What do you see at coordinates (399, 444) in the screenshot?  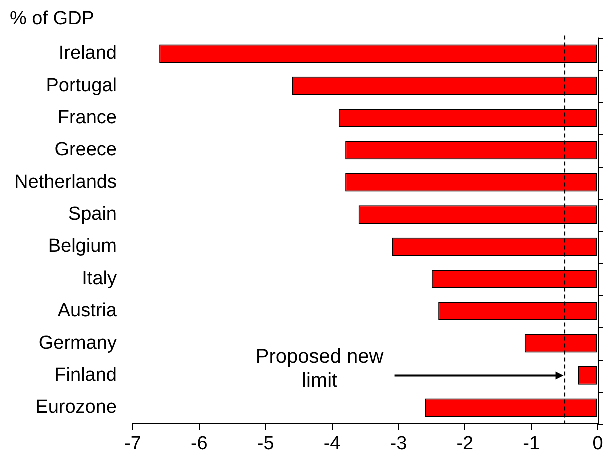 I see `x-tick-label: -3` at bounding box center [399, 444].